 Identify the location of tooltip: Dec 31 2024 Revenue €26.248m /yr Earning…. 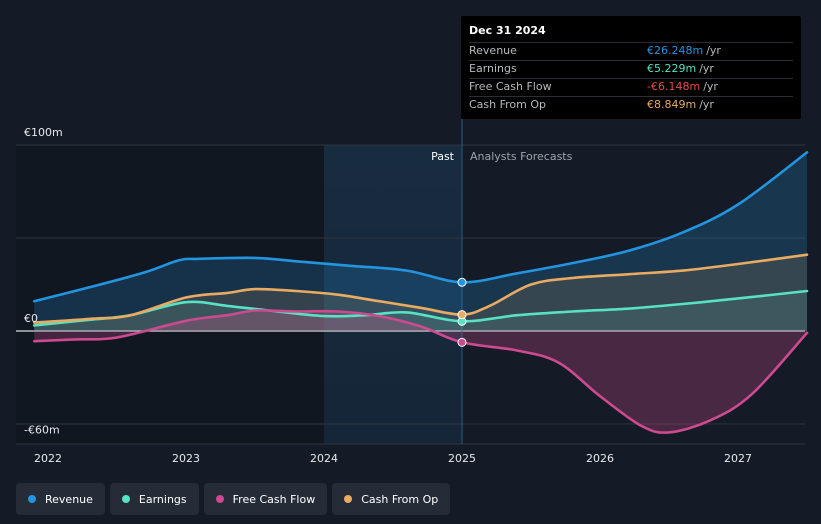
(631, 67).